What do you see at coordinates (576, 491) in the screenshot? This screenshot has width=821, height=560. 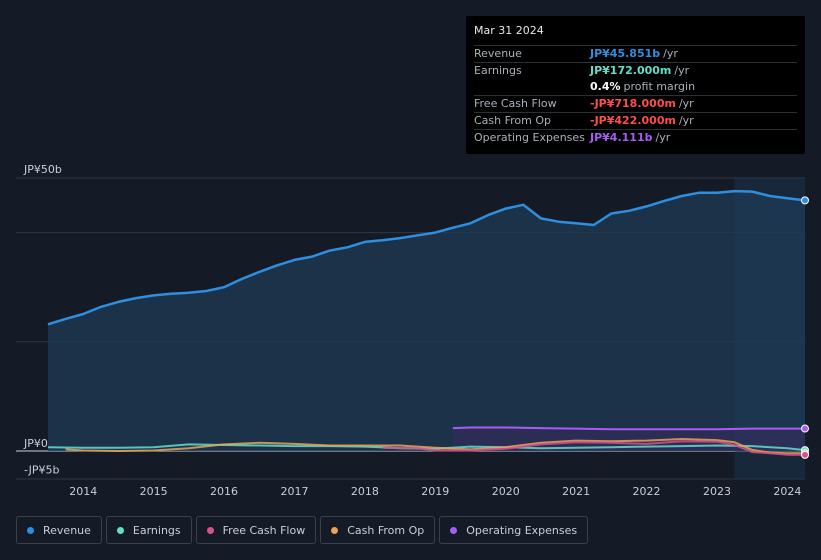 I see `x-tick-label: 2021` at bounding box center [576, 491].